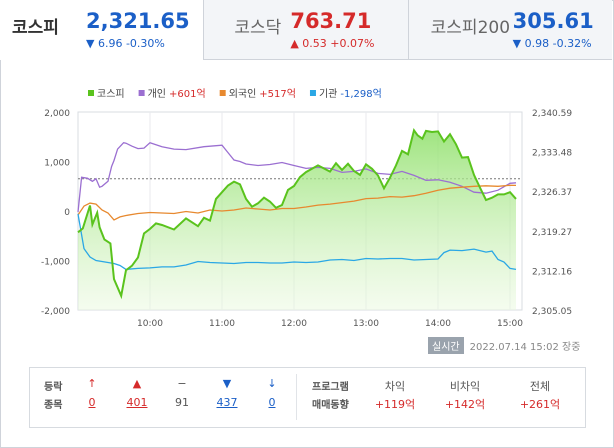  What do you see at coordinates (510, 324) in the screenshot?
I see `x-tick-label: 15:00` at bounding box center [510, 324].